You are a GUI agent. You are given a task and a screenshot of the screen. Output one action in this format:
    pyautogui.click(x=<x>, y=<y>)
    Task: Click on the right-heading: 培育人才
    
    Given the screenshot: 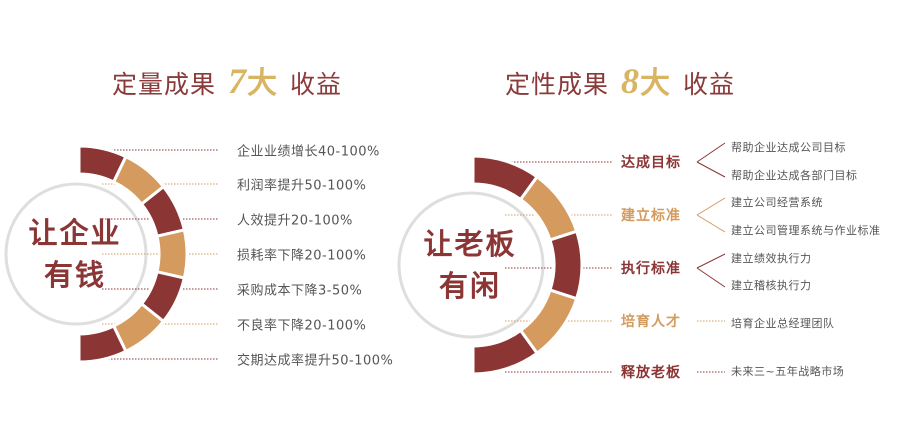 What is the action you would take?
    pyautogui.click(x=651, y=322)
    